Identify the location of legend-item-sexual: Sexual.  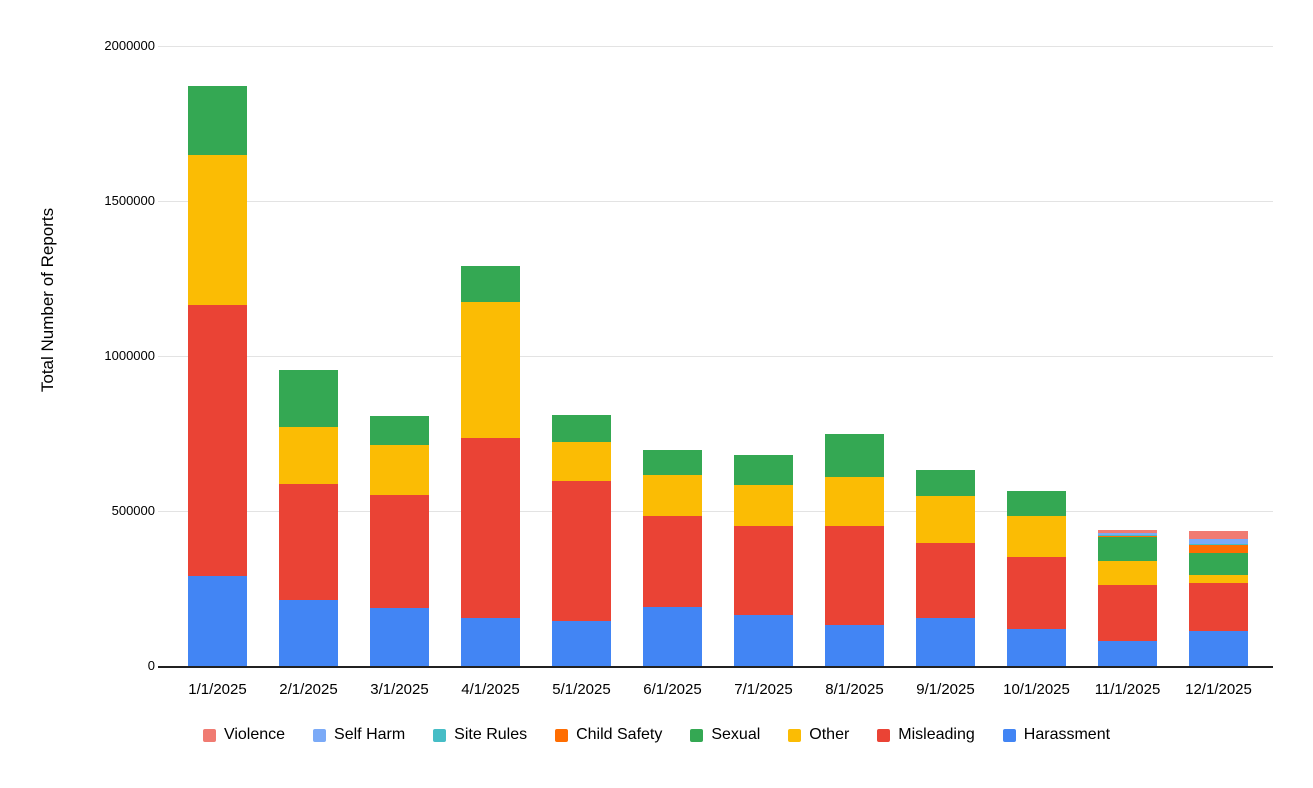
(725, 735).